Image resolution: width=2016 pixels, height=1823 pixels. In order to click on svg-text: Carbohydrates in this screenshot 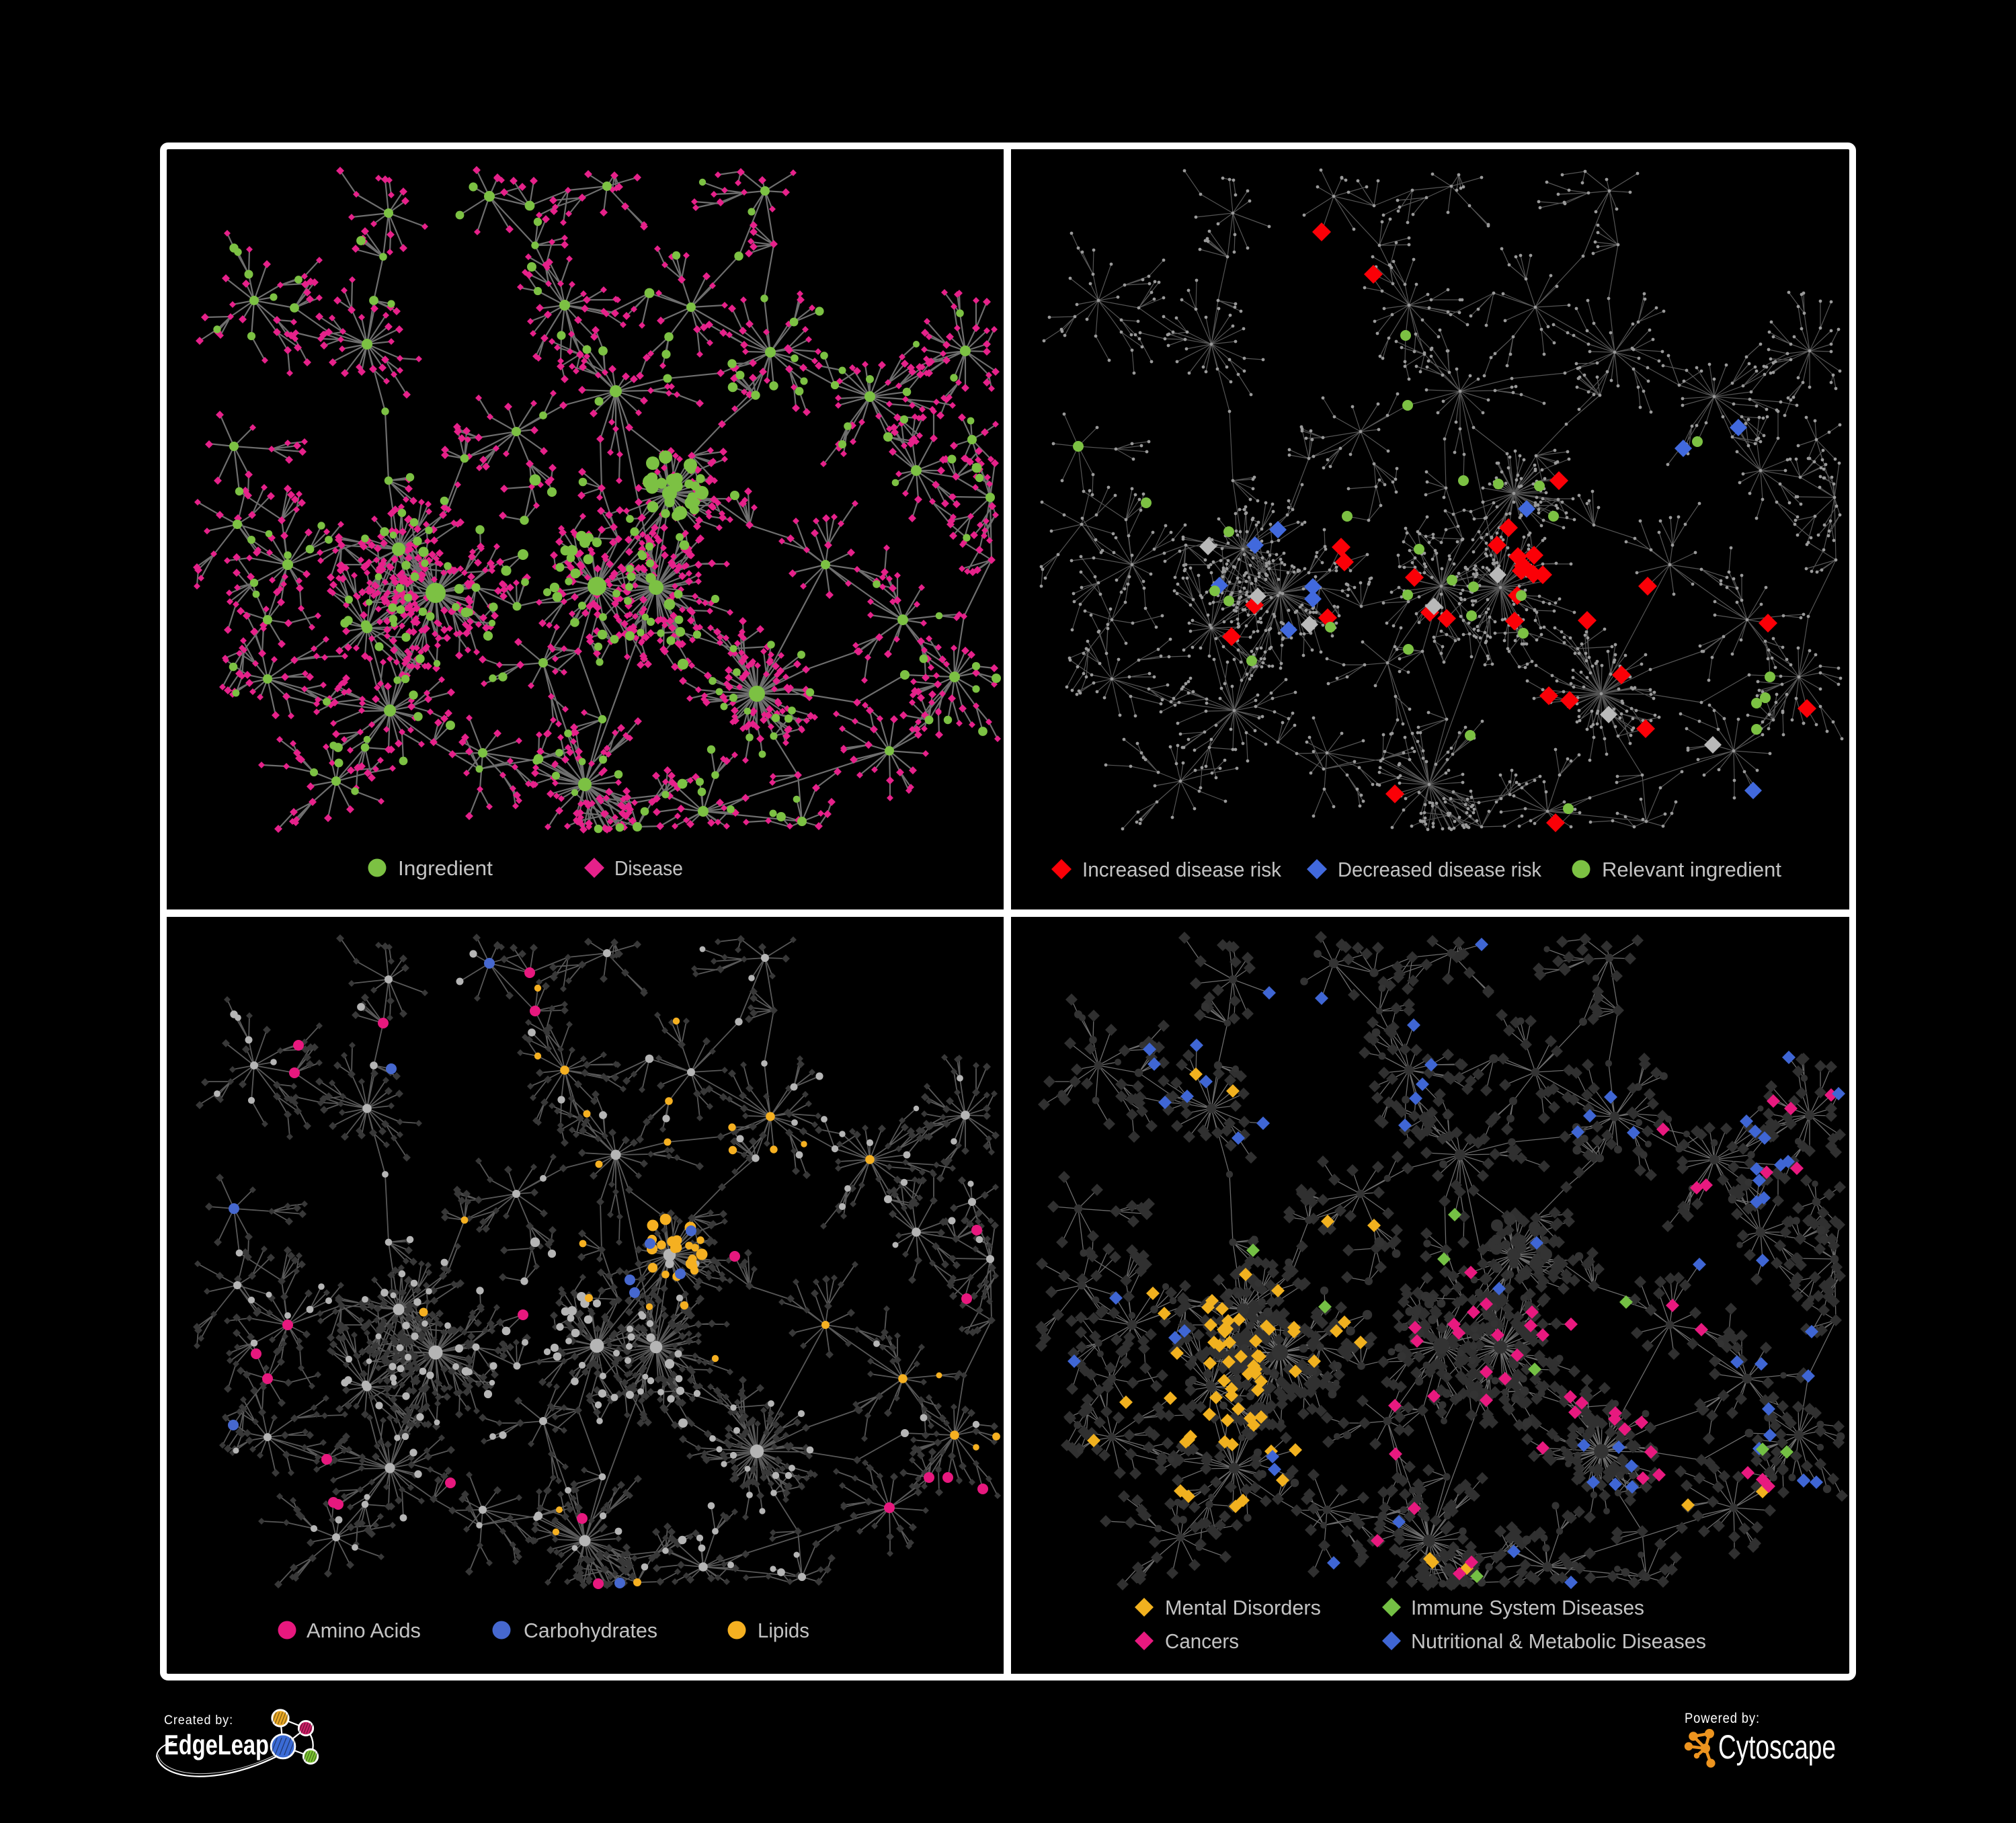, I will do `click(590, 1630)`.